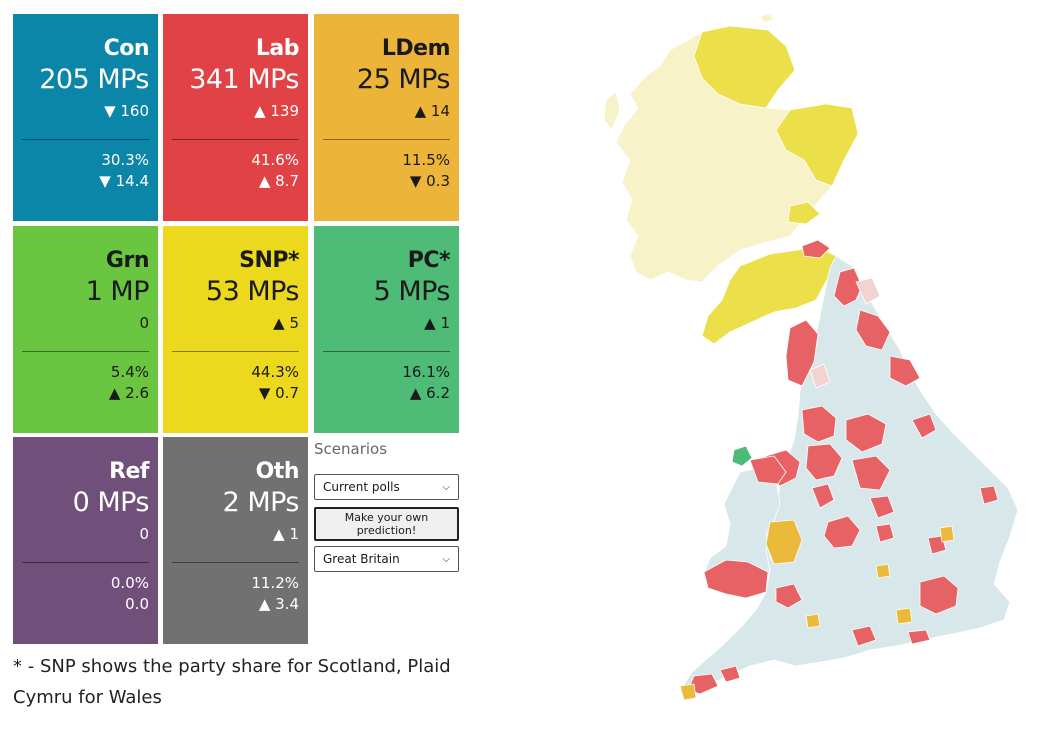 This screenshot has height=731, width=1043. I want to click on map-region-south-wales, so click(736, 579).